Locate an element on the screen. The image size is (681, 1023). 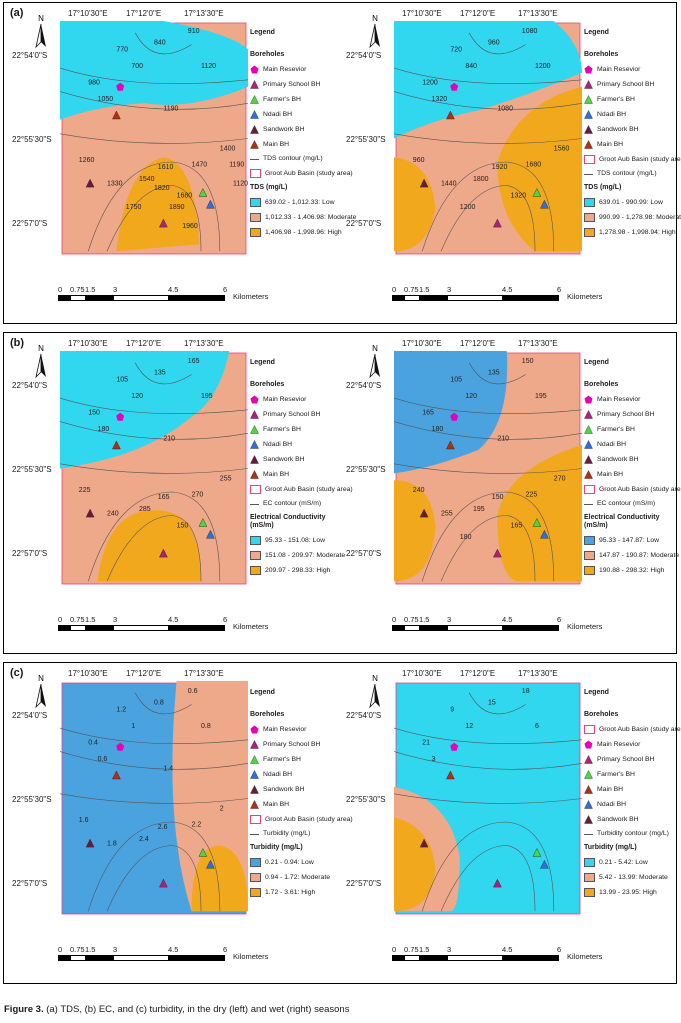
contour-value-label: 255 is located at coordinates (447, 514).